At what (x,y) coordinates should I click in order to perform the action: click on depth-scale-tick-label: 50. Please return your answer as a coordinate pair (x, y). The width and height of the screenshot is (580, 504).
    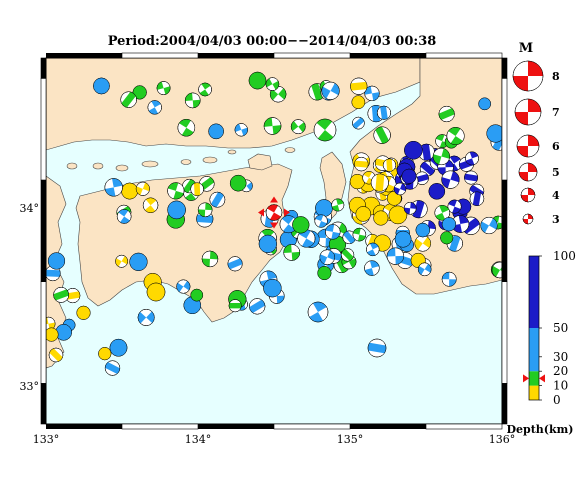
    Looking at the image, I should click on (560, 328).